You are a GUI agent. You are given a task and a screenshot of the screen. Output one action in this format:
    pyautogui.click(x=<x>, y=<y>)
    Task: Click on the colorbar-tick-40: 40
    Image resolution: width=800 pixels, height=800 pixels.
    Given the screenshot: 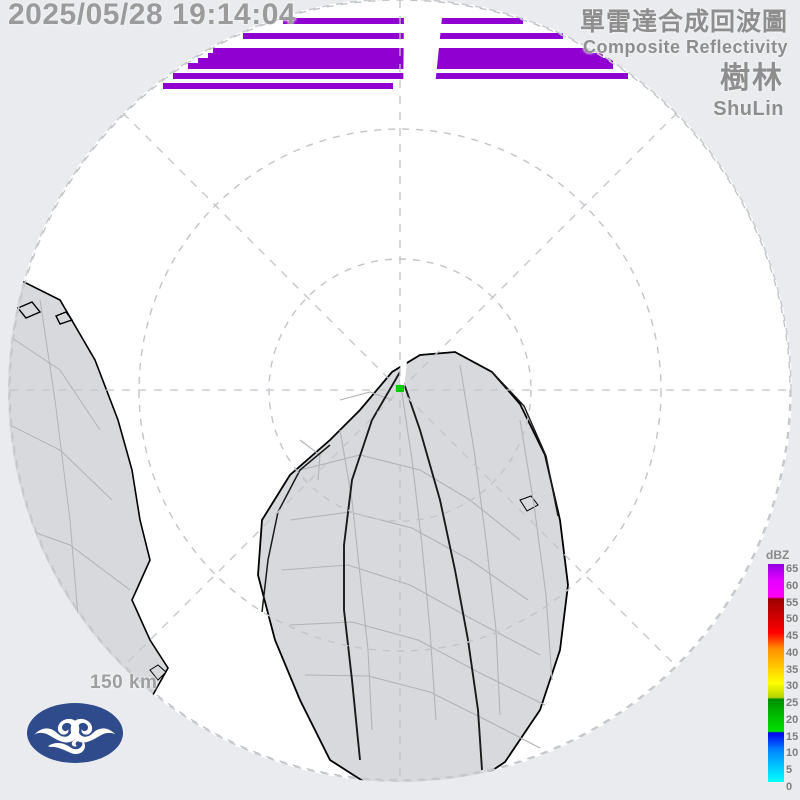 What is the action you would take?
    pyautogui.click(x=792, y=652)
    